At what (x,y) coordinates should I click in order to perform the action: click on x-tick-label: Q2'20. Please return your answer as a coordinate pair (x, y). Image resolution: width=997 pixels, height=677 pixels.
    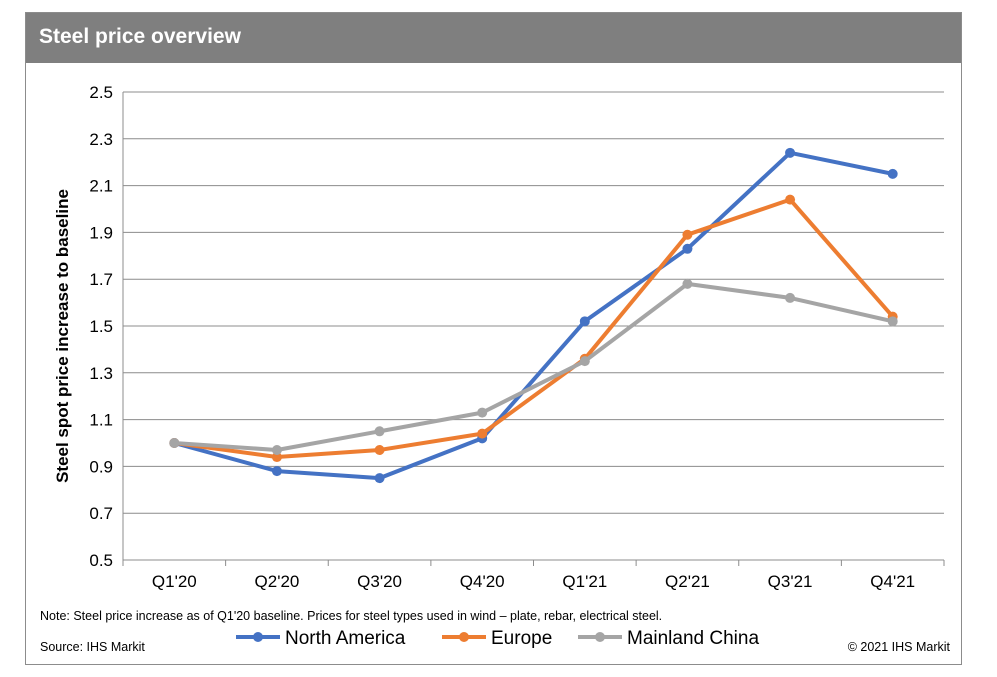
    Looking at the image, I should click on (277, 581).